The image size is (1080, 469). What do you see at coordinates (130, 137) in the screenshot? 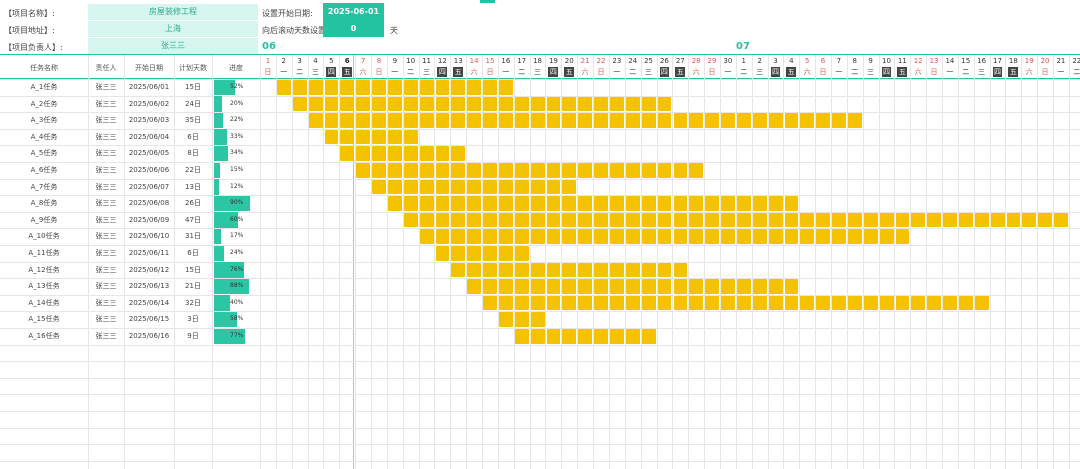
I see `table-row: A_4任务 张三三 2025/06/04 6日 33%` at bounding box center [130, 137].